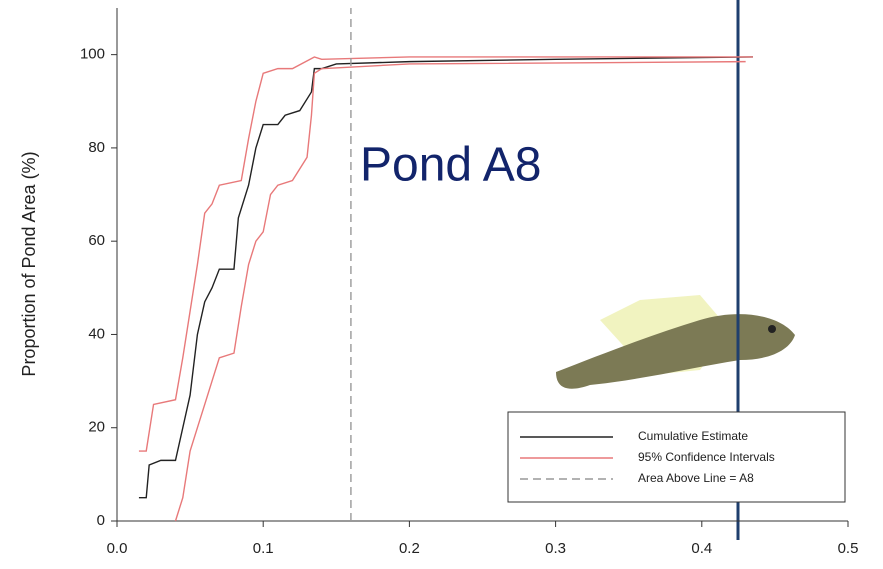 The height and width of the screenshot is (569, 883). I want to click on legend-label: Cumulative Estimate, so click(693, 436).